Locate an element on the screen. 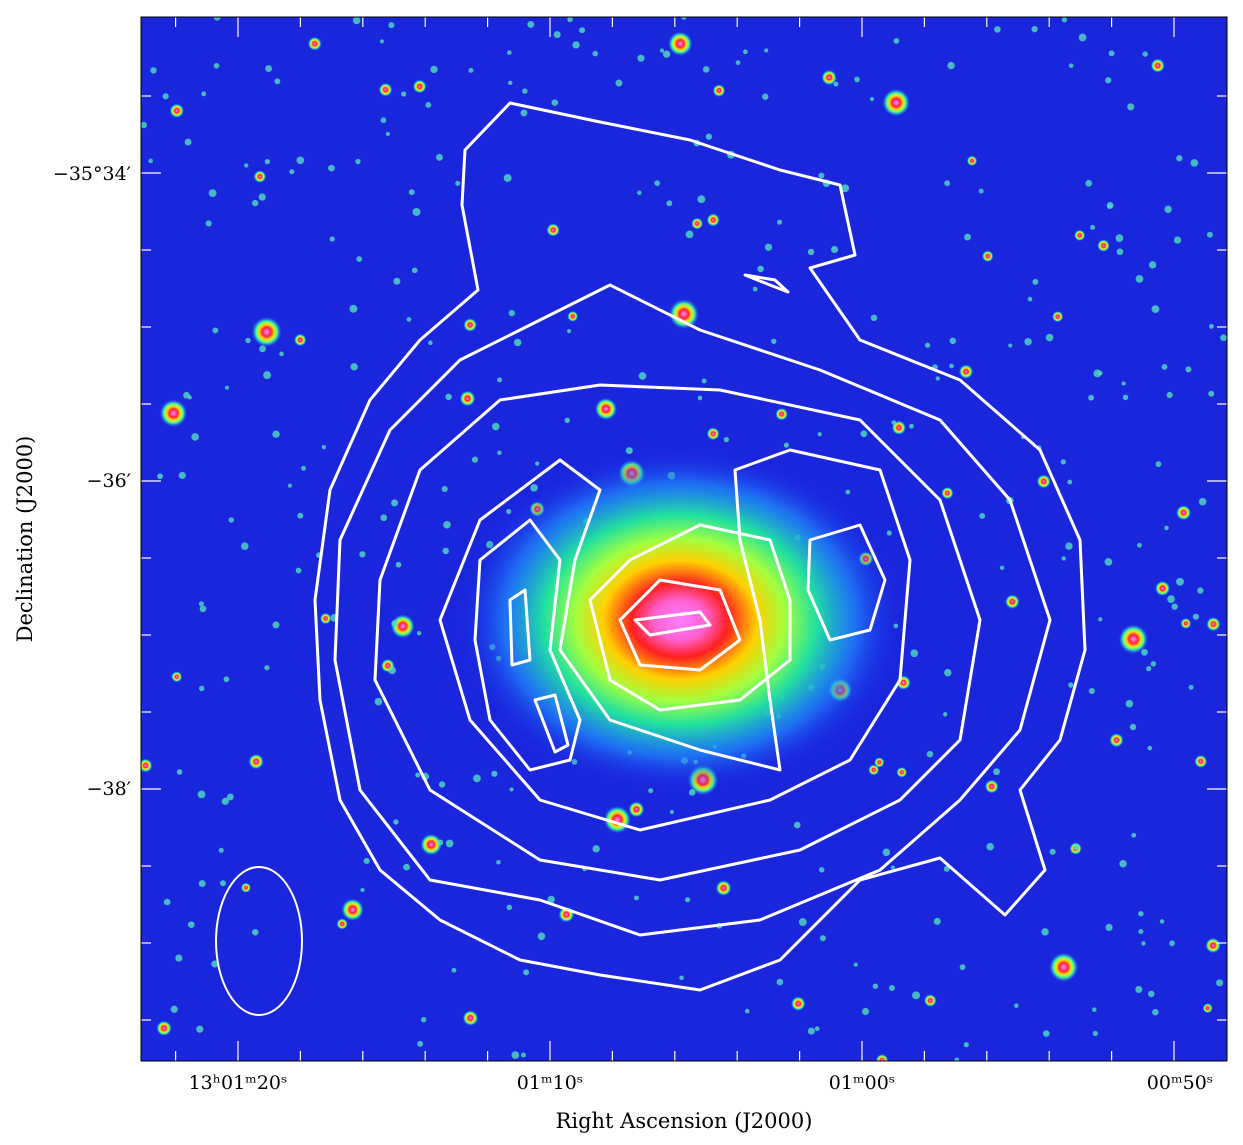 This screenshot has height=1145, width=1243. y-tick-label: −36′ is located at coordinates (109, 481).